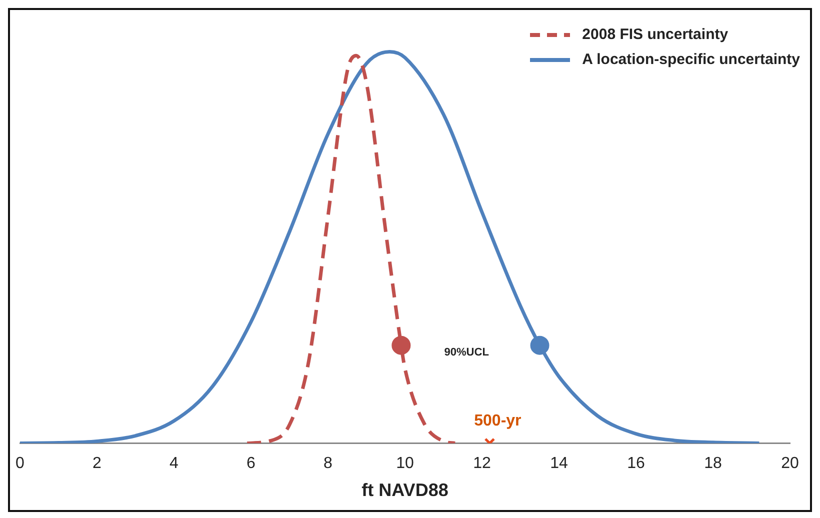 The height and width of the screenshot is (518, 820). Describe the element at coordinates (328, 463) in the screenshot. I see `x-tick-label: 8` at that location.